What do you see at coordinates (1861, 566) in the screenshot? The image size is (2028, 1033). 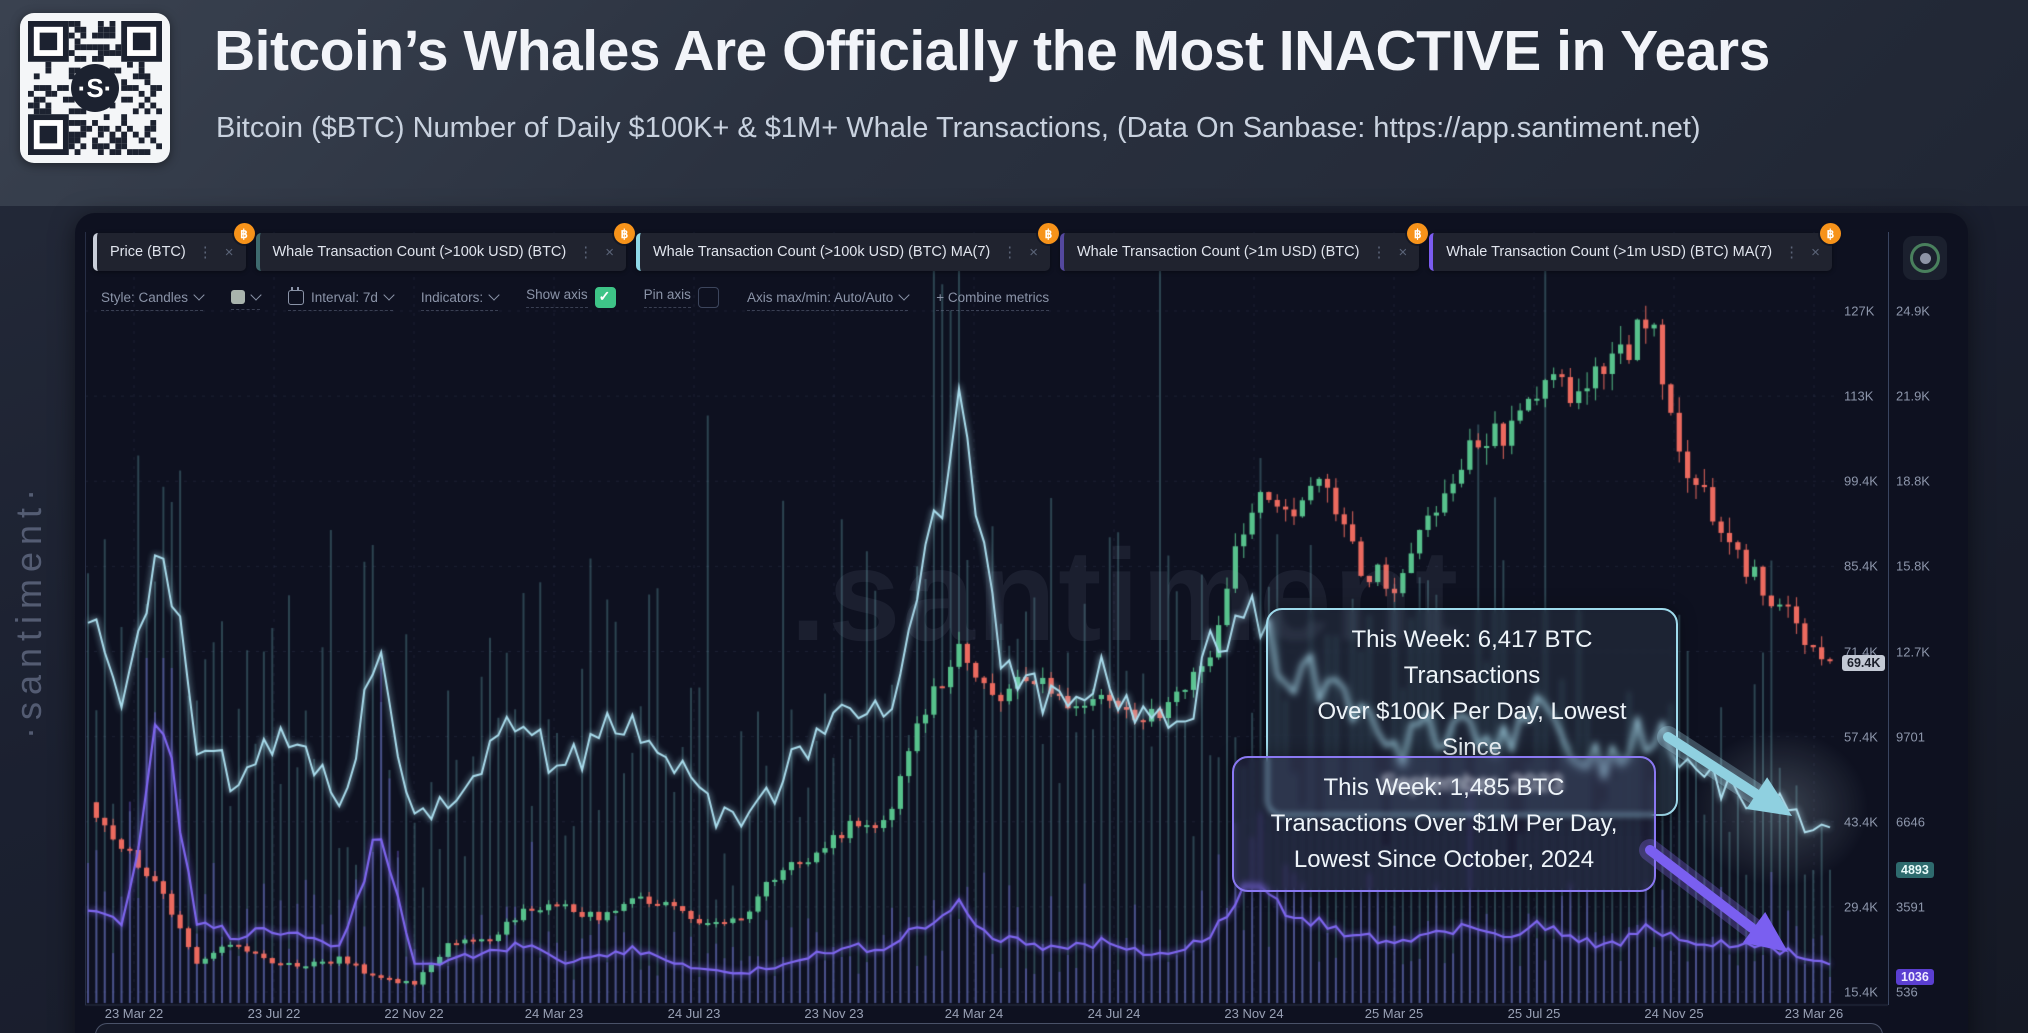 I see `price-axis-label: 85.4K` at bounding box center [1861, 566].